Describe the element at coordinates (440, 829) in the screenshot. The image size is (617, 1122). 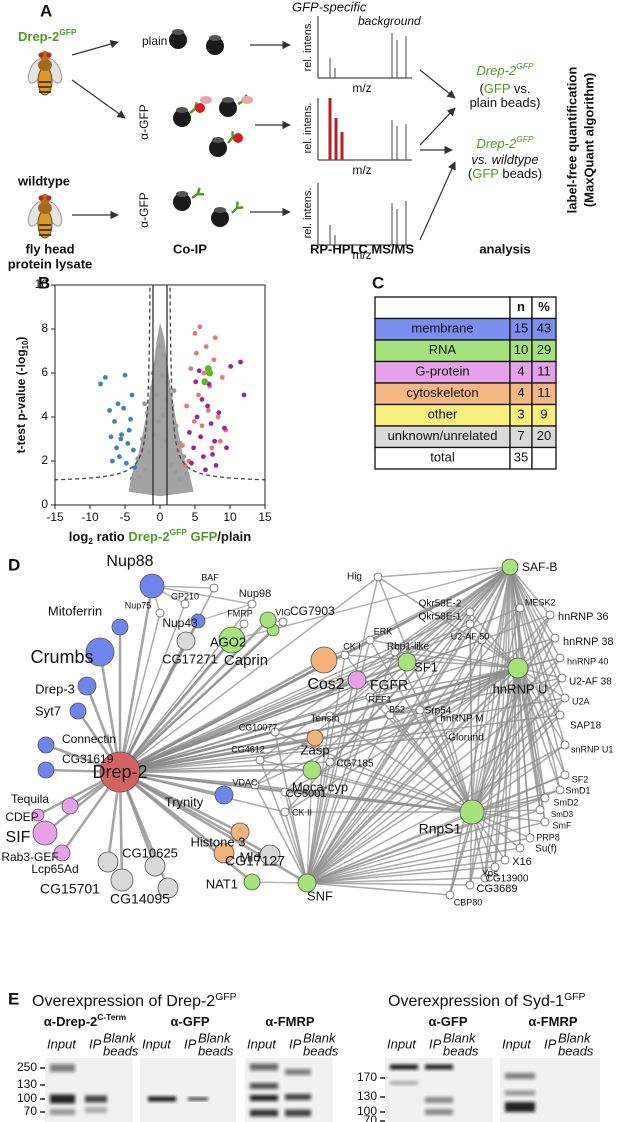
I see `node-label: RnpS1` at that location.